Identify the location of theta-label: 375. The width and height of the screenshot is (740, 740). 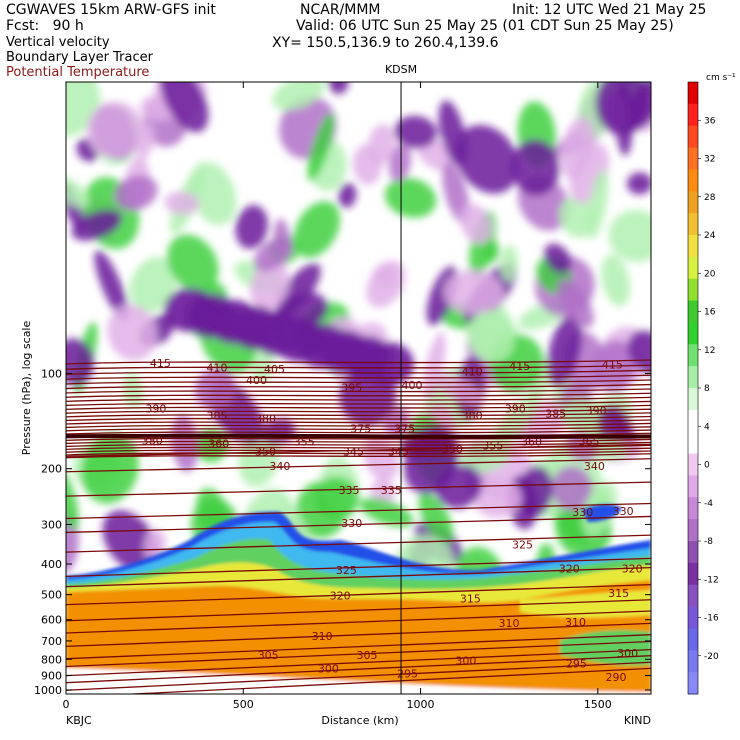
(404, 428).